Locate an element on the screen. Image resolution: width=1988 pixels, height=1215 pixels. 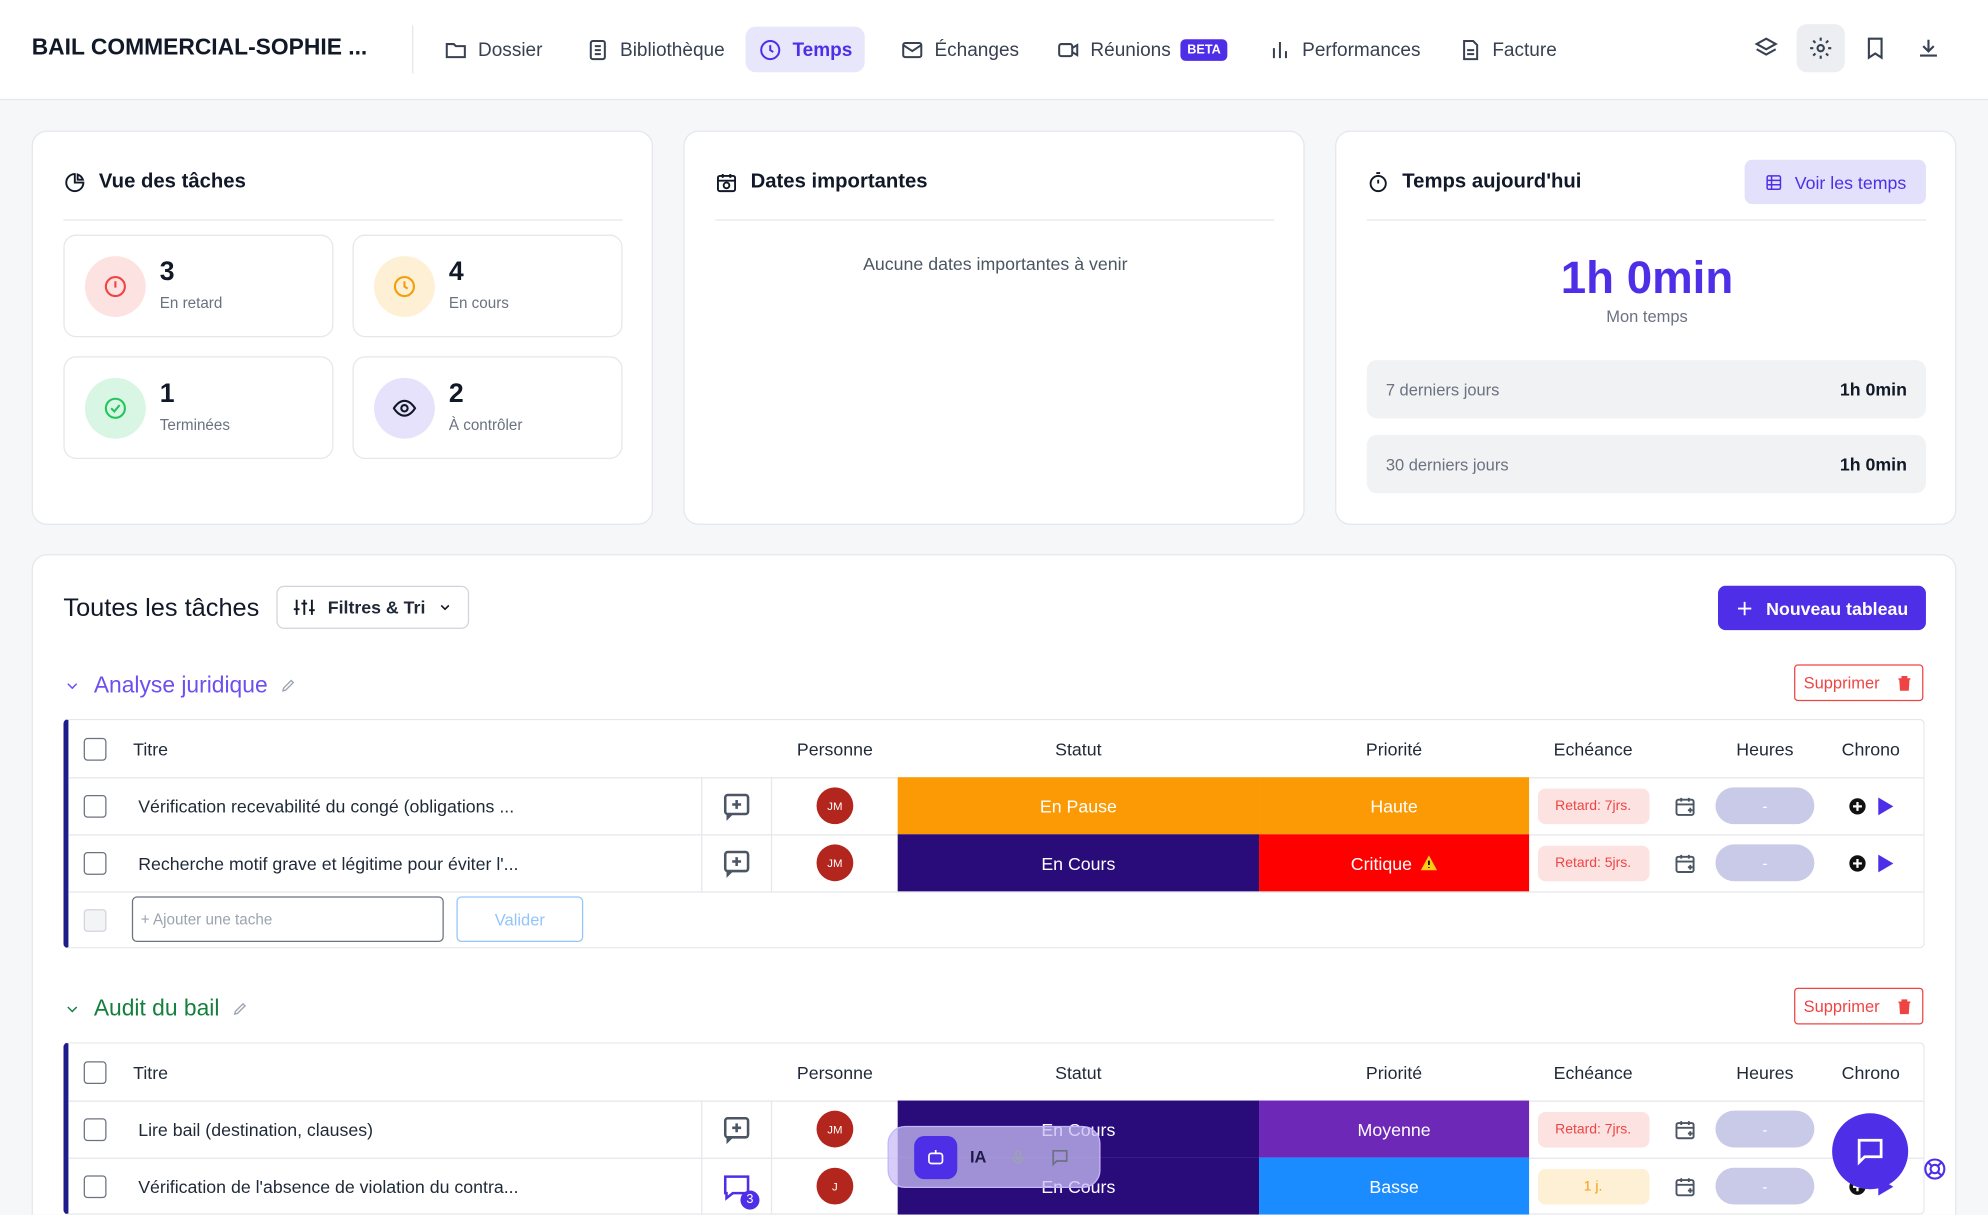
chevron-icon is located at coordinates (444, 607).